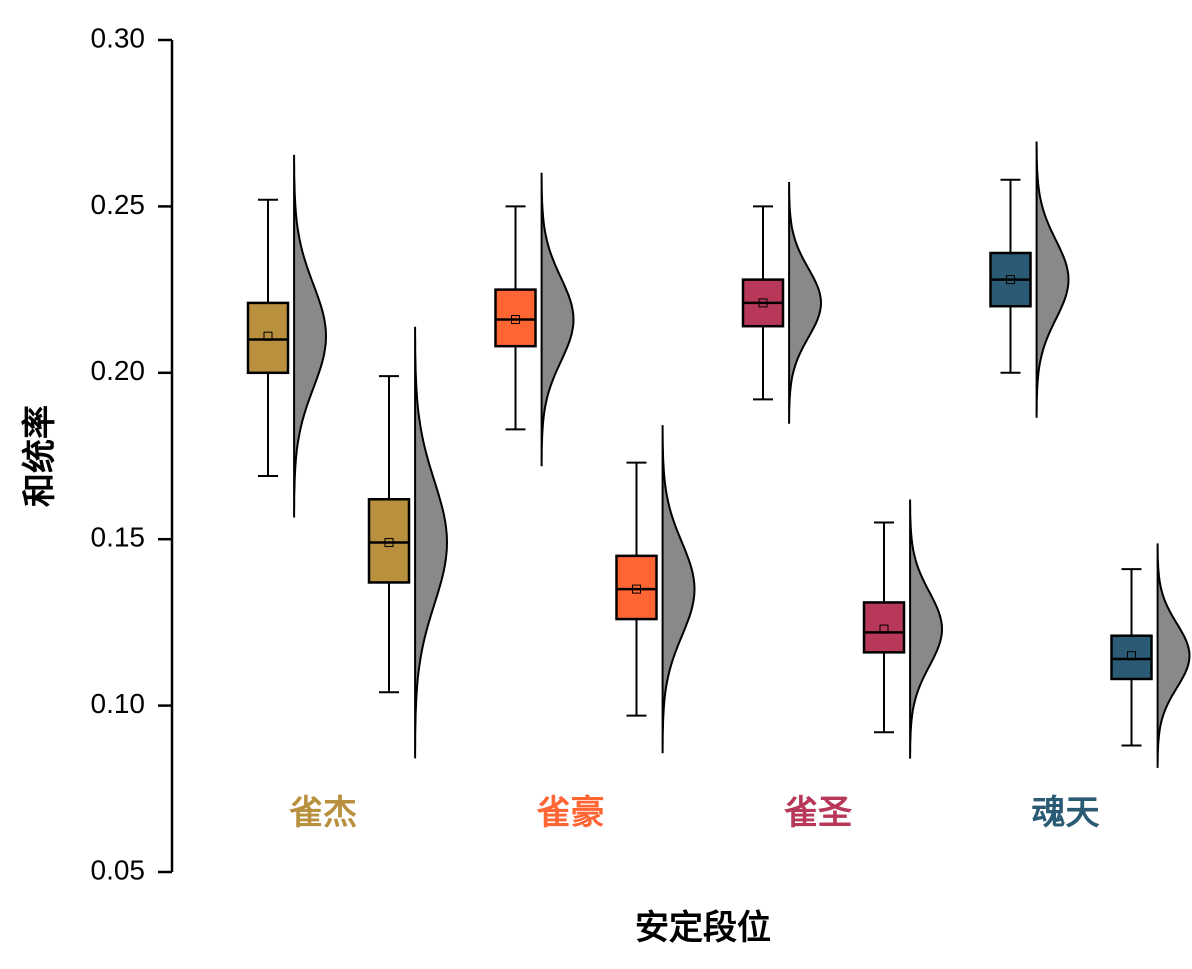 The width and height of the screenshot is (1192, 969). What do you see at coordinates (703, 927) in the screenshot?
I see `x-axis-label: 安定段位` at bounding box center [703, 927].